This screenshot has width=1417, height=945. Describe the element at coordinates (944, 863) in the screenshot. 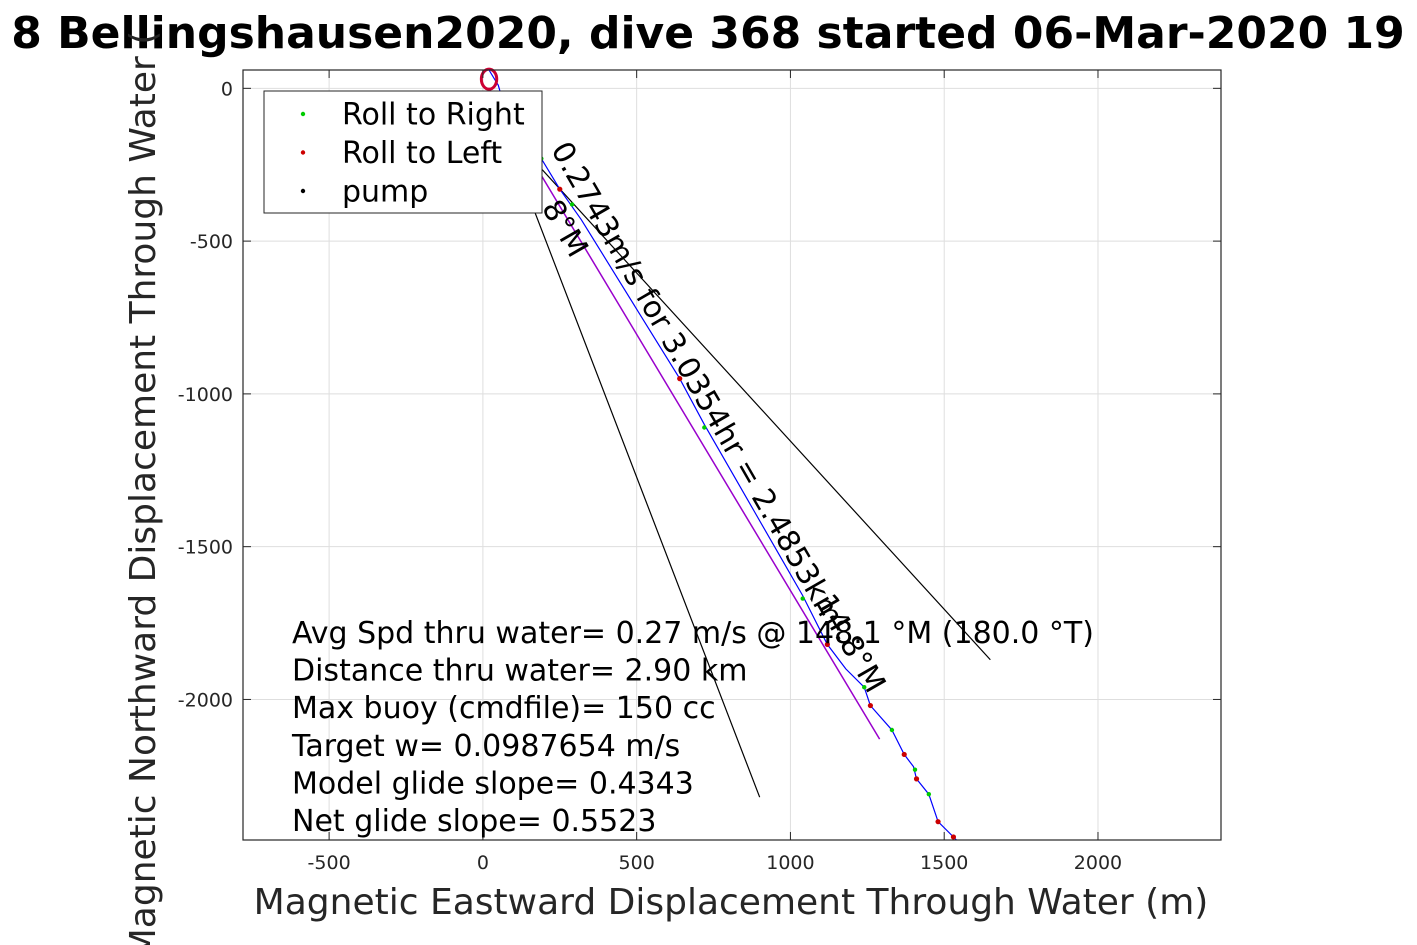

I see `x-tick-label: 1500` at that location.